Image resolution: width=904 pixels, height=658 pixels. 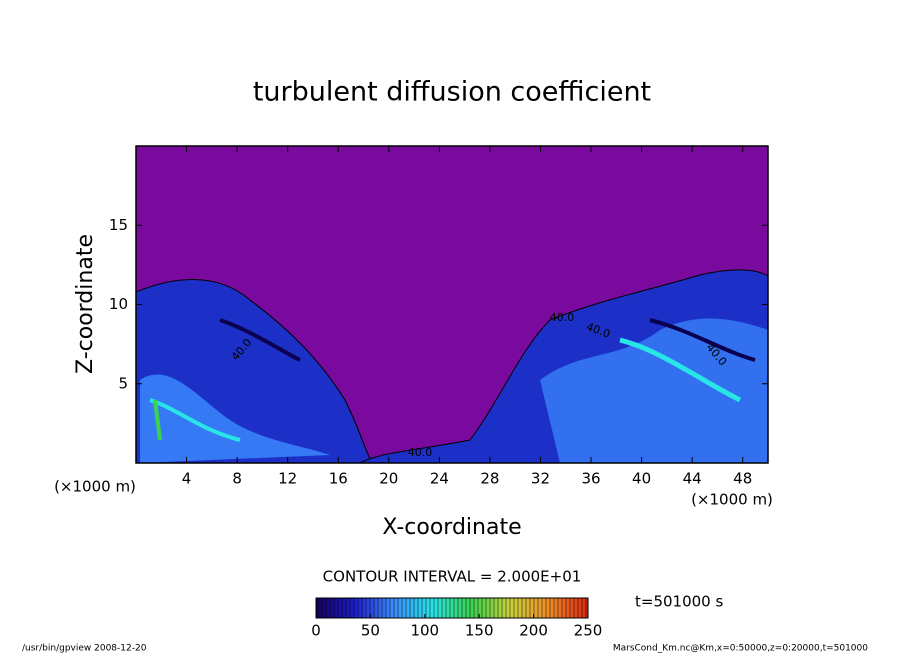 I want to click on colorbar-tick-label: 100, so click(x=424, y=631).